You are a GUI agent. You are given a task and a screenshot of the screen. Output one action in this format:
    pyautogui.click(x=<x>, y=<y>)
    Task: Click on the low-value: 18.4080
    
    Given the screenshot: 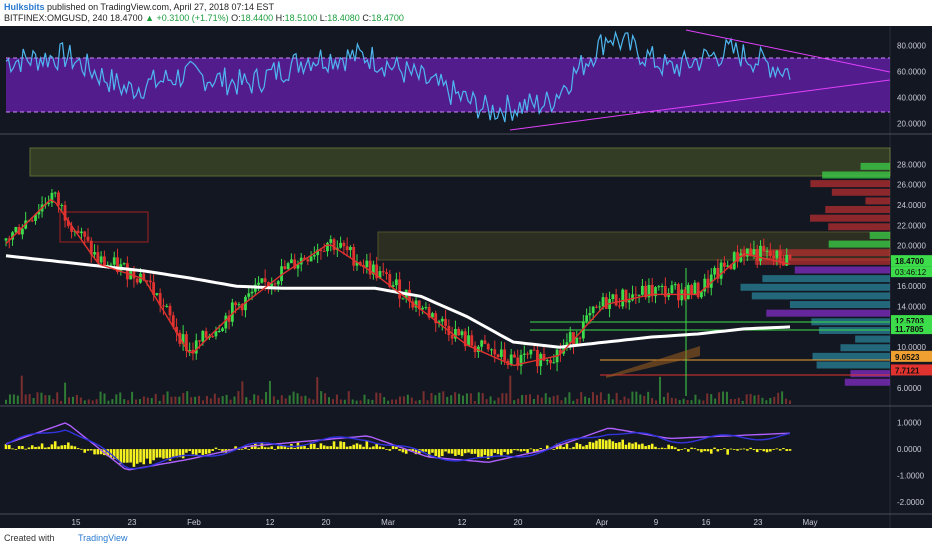 What is the action you would take?
    pyautogui.click(x=343, y=18)
    